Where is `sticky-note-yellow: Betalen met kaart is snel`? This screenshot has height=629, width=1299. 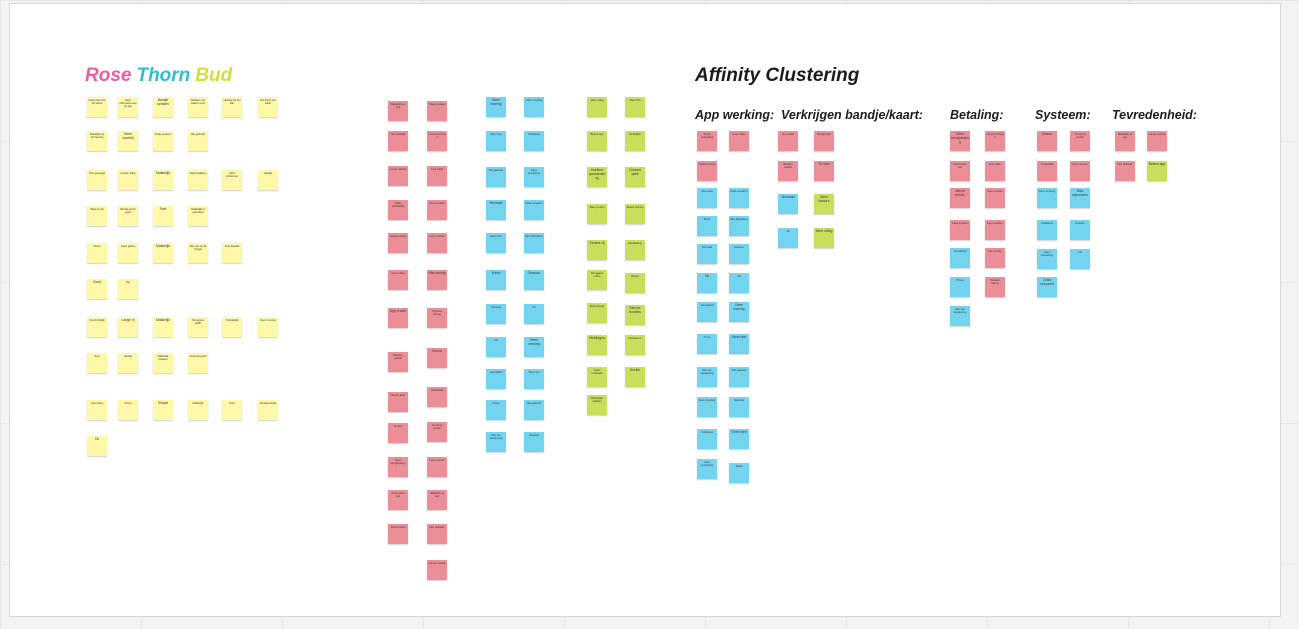
sticky-note-yellow: Betalen met kaart is snel is located at coordinates (198, 107).